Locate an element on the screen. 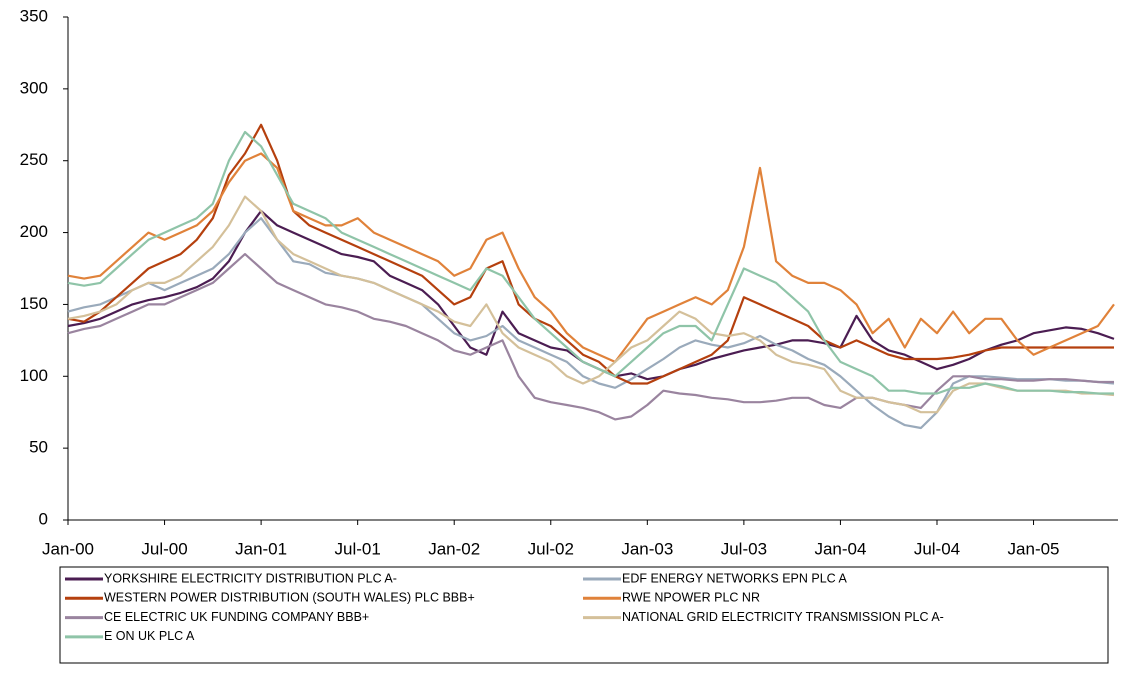 Image resolution: width=1121 pixels, height=673 pixels. x-tick-label: Jul-03 is located at coordinates (744, 548).